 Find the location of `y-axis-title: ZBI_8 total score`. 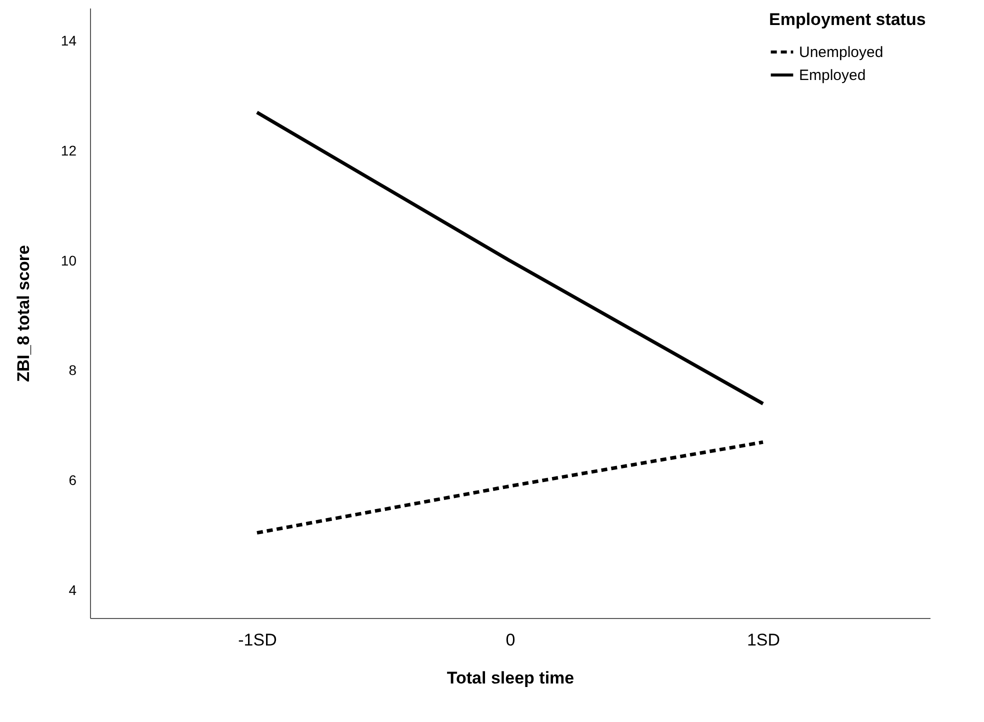

y-axis-title: ZBI_8 total score is located at coordinates (23, 313).